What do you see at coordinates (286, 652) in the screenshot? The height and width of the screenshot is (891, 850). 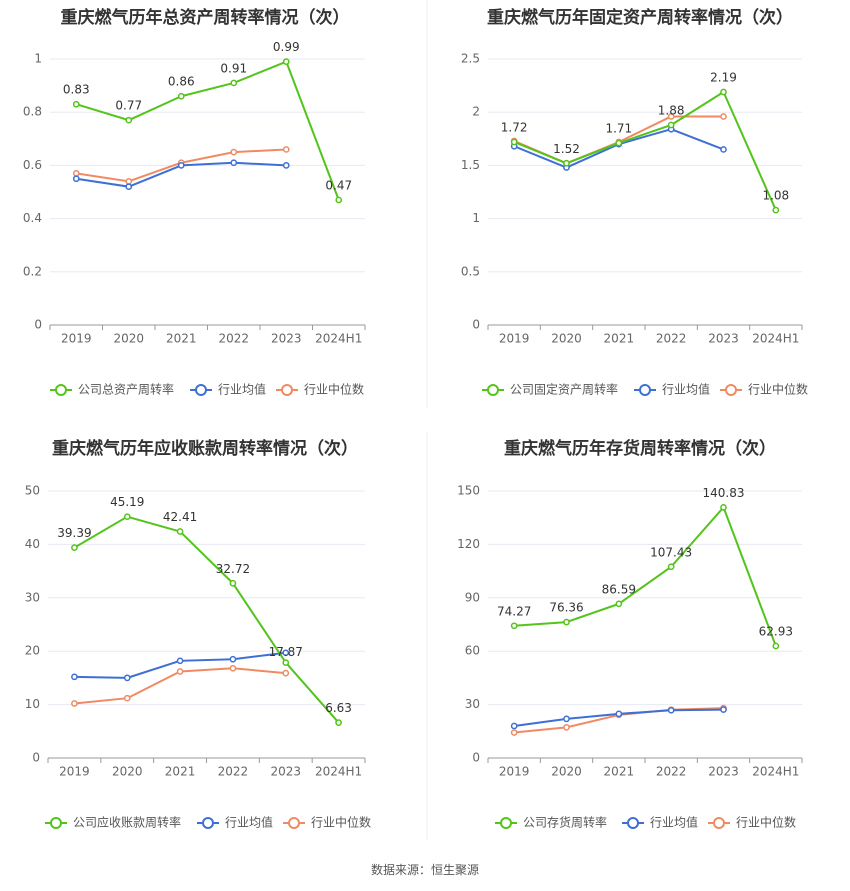 I see `data-label: 17.87` at bounding box center [286, 652].